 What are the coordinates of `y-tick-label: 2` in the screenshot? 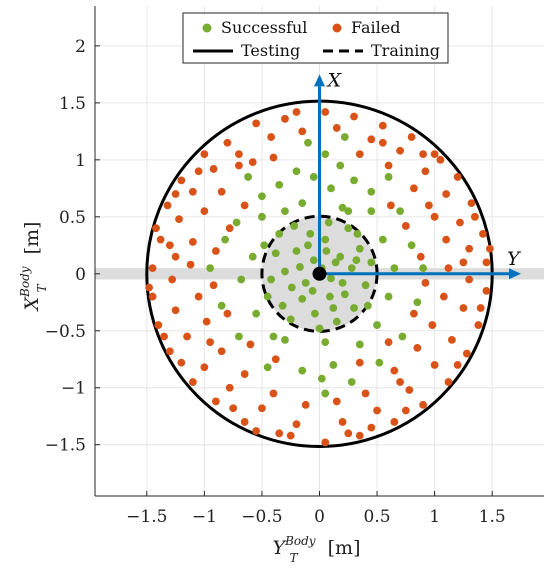 It's located at (80, 47).